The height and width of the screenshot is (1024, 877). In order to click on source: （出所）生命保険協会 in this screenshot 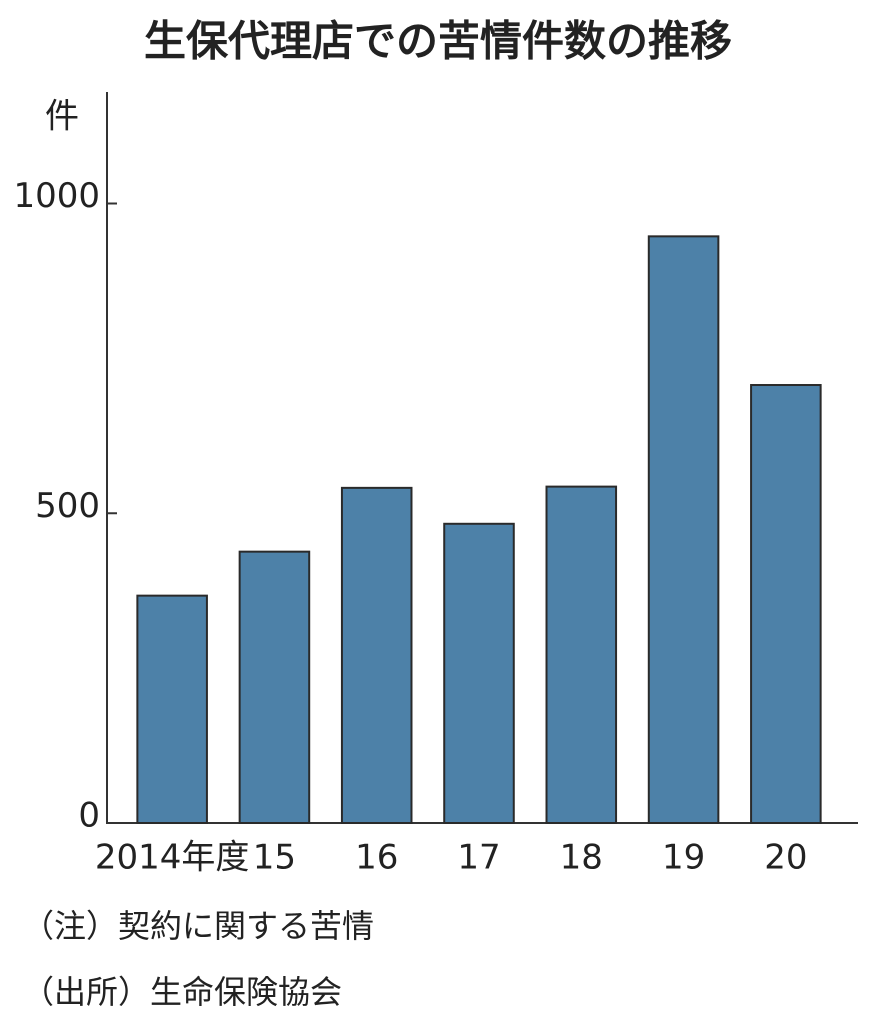, I will do `click(182, 992)`.